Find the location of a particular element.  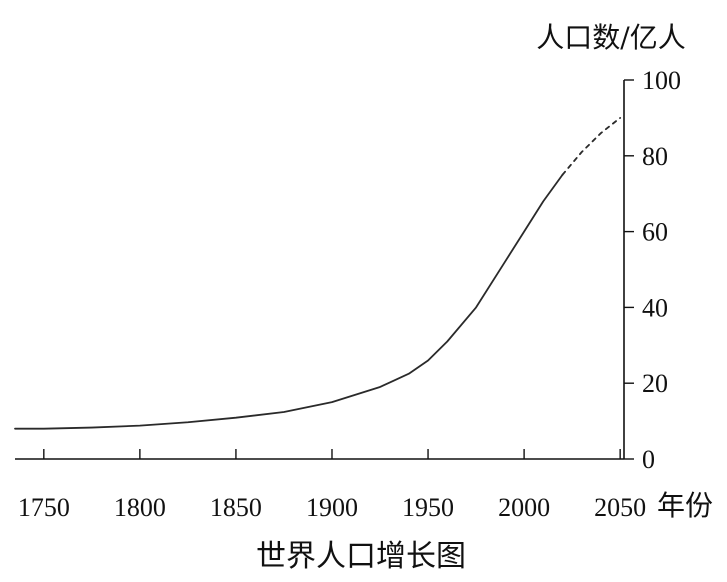

projection-line is located at coordinates (591, 146).